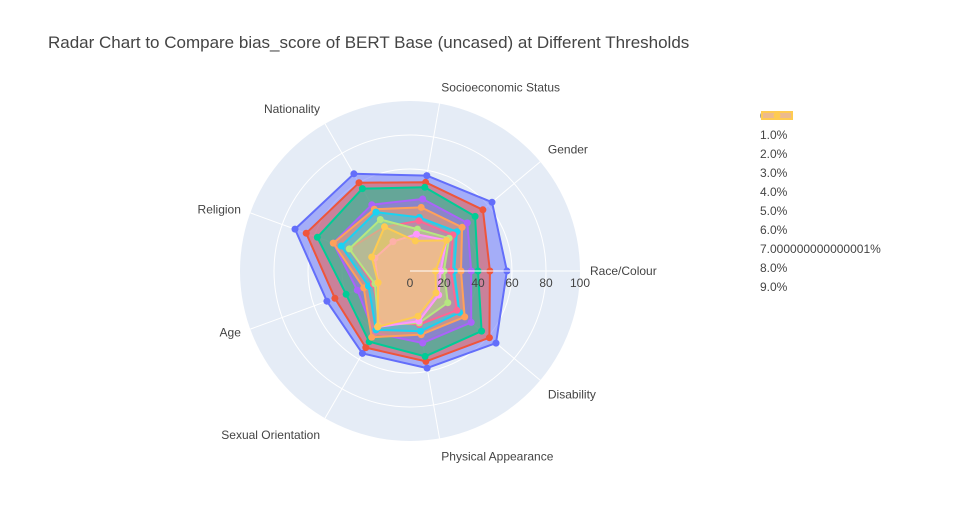 This screenshot has height=524, width=954. I want to click on radial-tick-label: 40, so click(478, 283).